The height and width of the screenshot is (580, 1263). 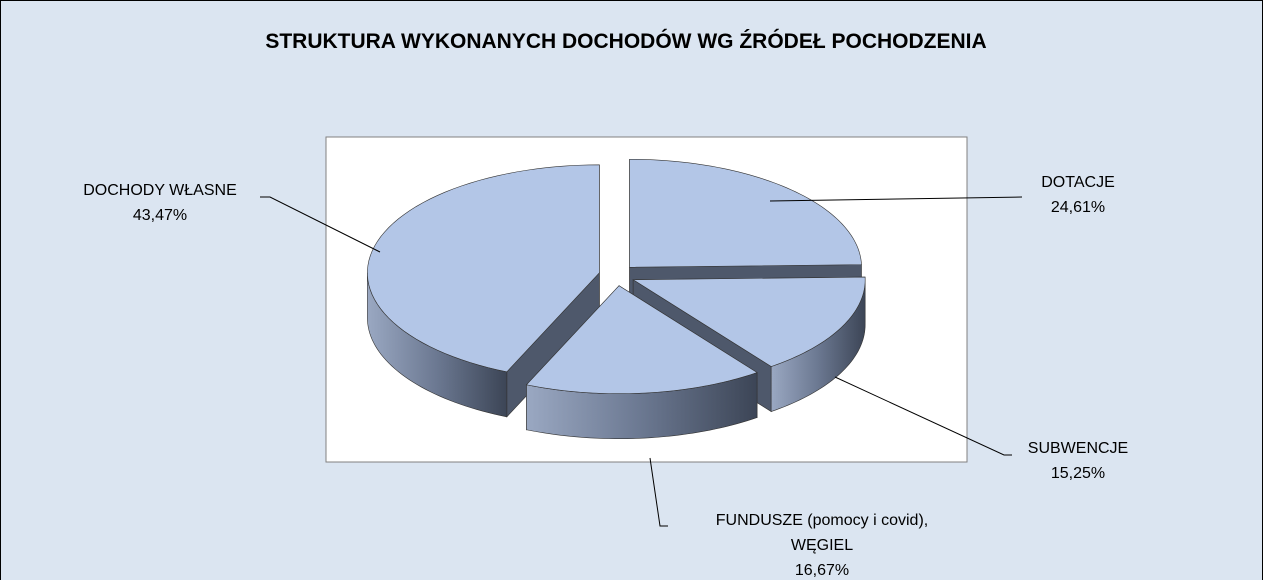 I want to click on data-label-value: 15,25%, so click(x=1078, y=473).